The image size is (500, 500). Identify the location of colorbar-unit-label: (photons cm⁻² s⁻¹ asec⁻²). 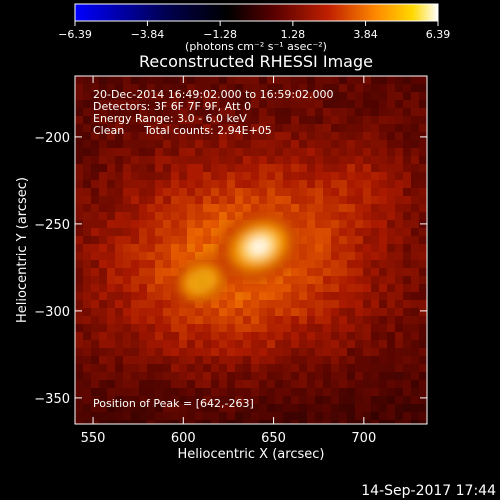
(256, 46).